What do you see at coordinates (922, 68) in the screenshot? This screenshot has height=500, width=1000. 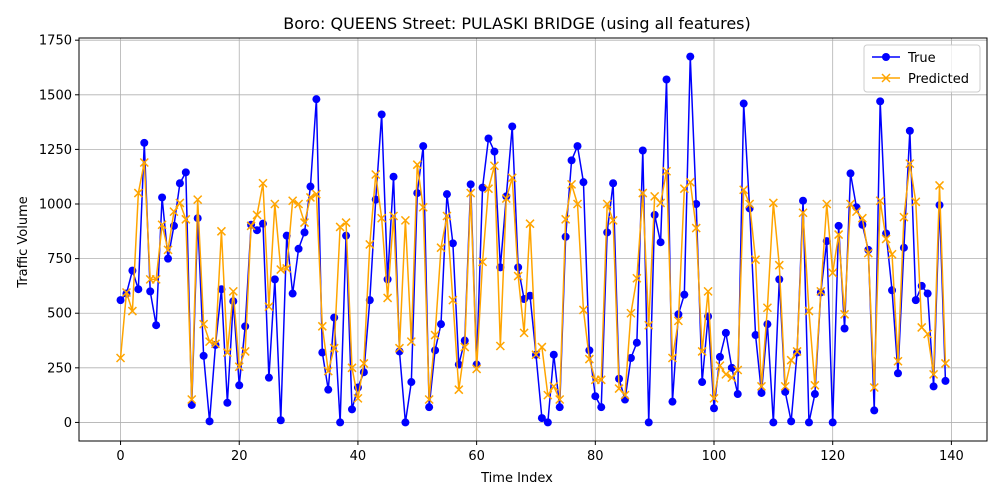 I see `legend: True Predicted` at bounding box center [922, 68].